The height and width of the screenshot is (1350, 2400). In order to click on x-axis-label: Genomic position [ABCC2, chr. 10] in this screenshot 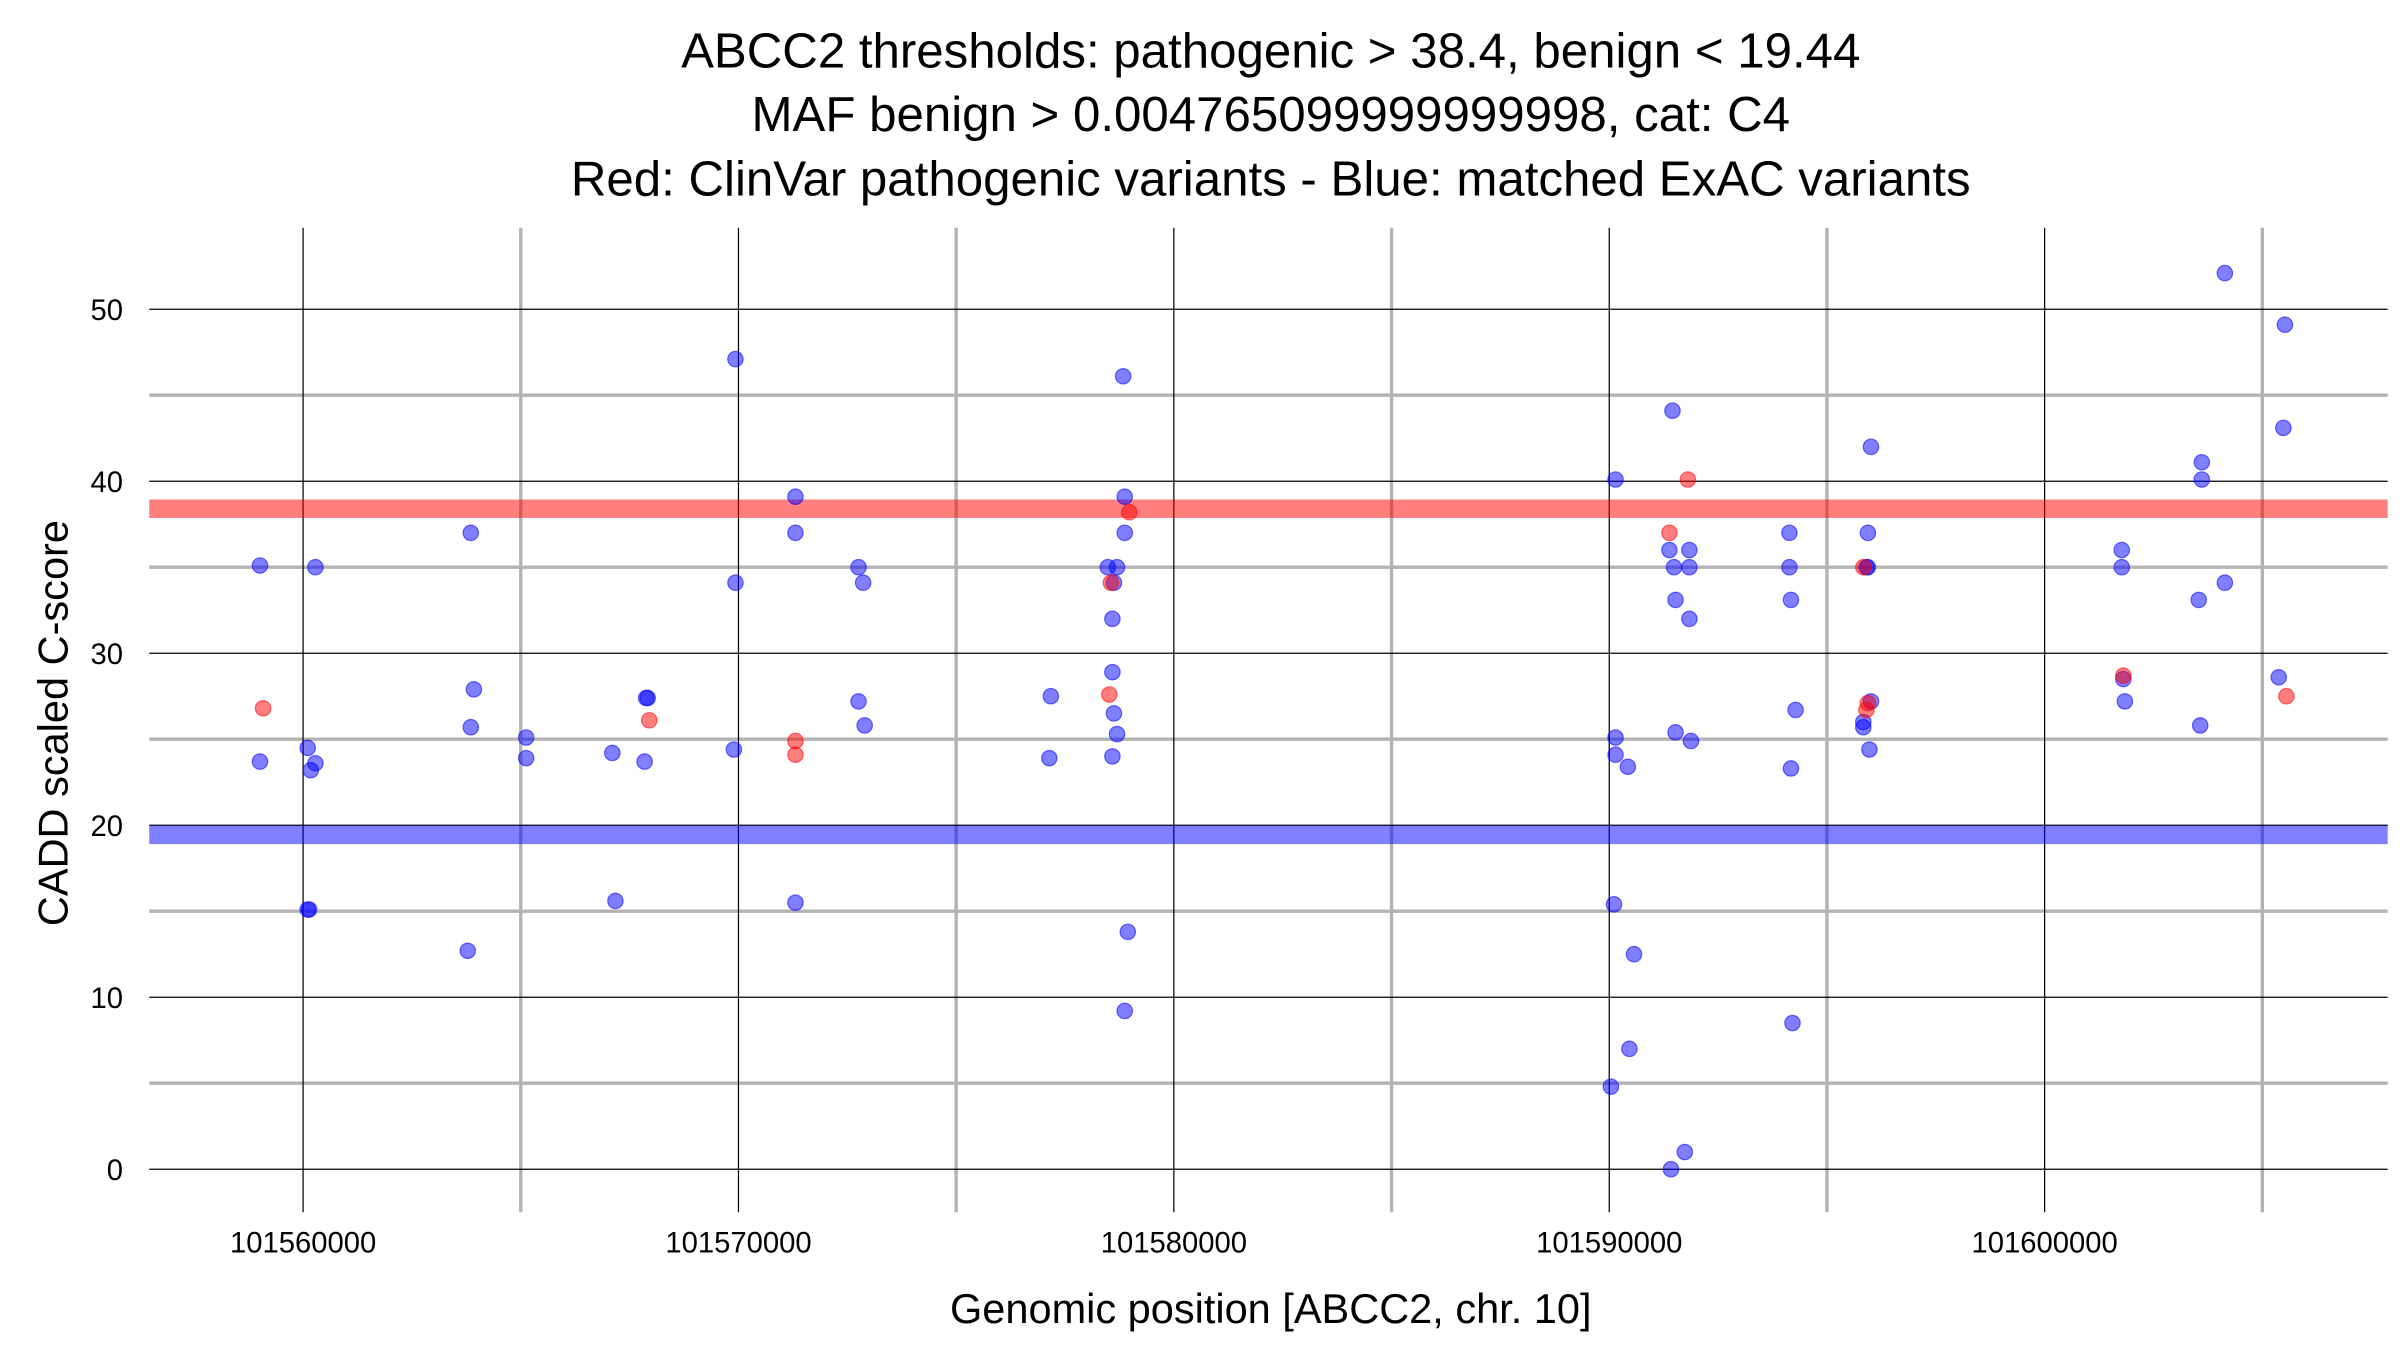, I will do `click(1271, 1308)`.